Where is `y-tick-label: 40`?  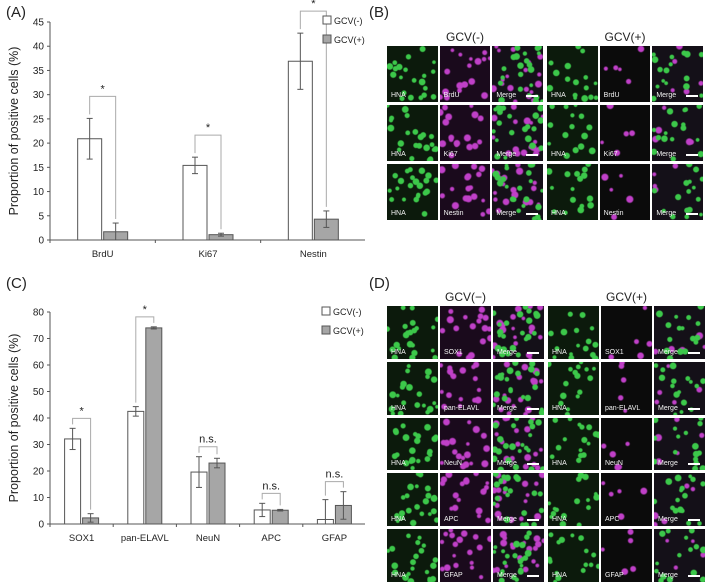
y-tick-label: 40 is located at coordinates (39, 47).